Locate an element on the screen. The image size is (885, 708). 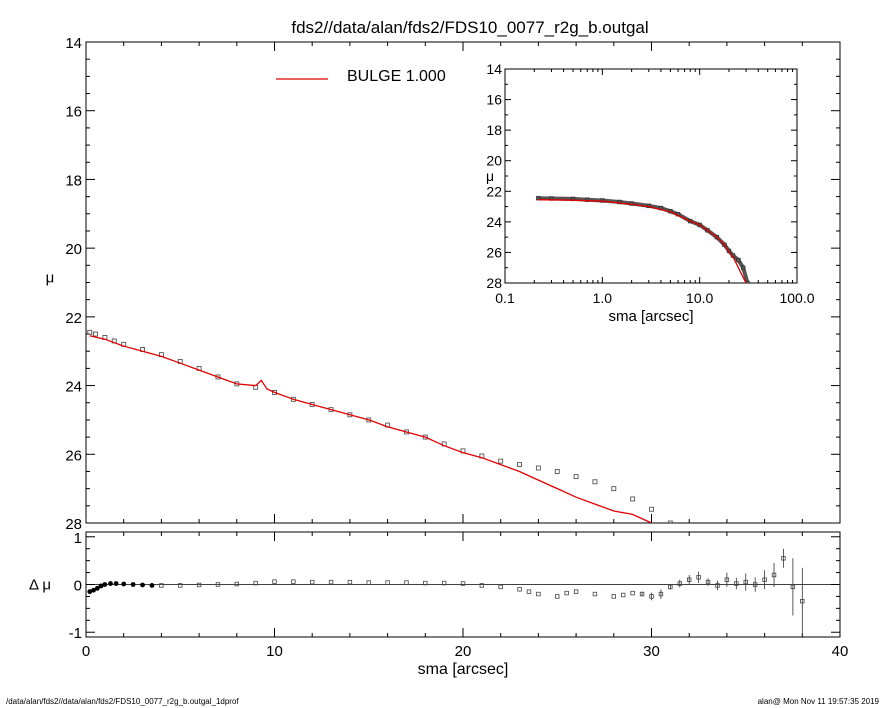
inset-y-tick-label: 22 is located at coordinates (494, 191).